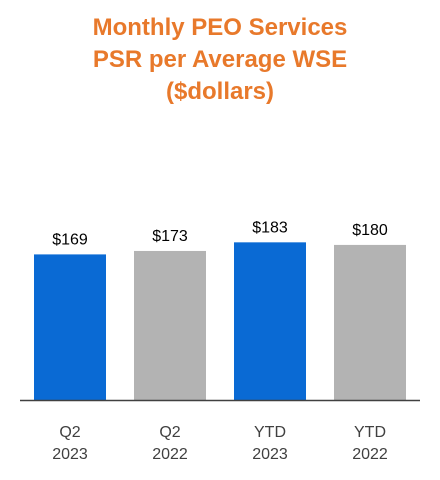  What do you see at coordinates (270, 454) in the screenshot?
I see `category-label-3-line-2: 2023` at bounding box center [270, 454].